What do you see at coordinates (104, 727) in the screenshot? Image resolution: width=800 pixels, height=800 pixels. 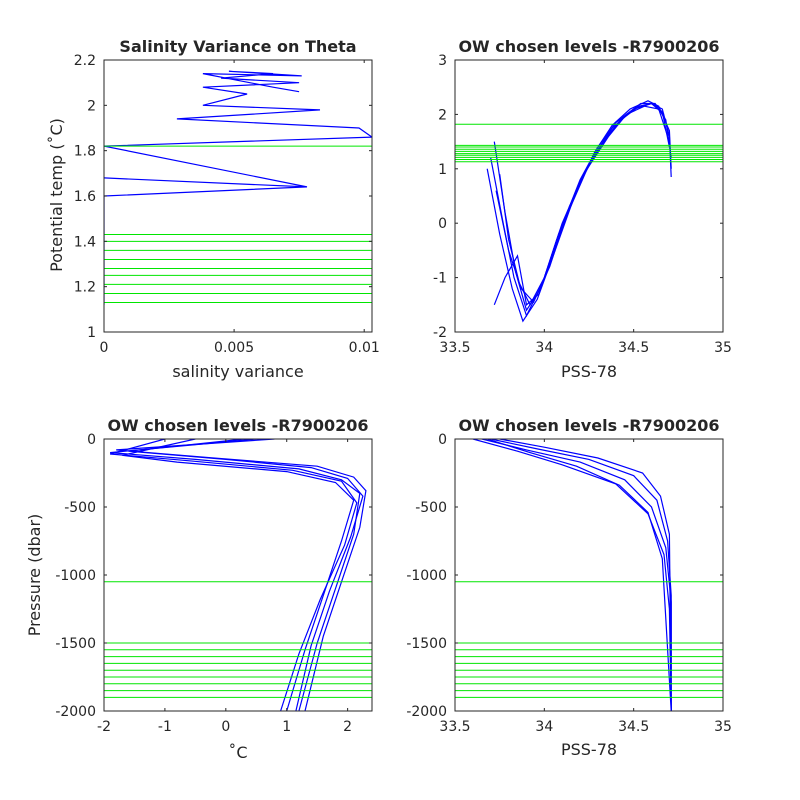 I see `x-tick-label: -2` at bounding box center [104, 727].